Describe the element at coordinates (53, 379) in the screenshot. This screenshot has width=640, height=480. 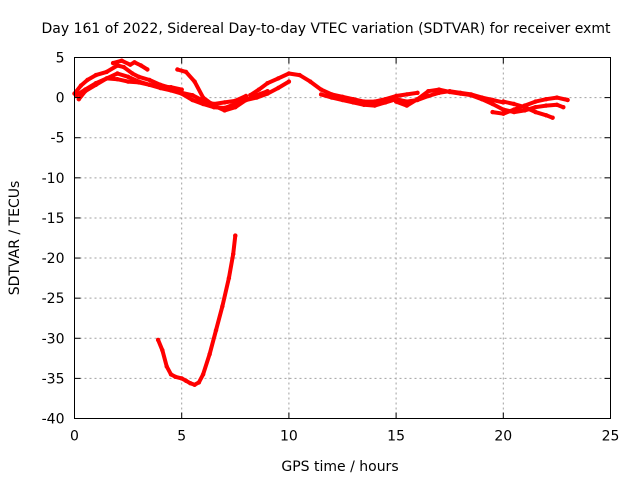
I see `y-tick-label: -35` at that location.